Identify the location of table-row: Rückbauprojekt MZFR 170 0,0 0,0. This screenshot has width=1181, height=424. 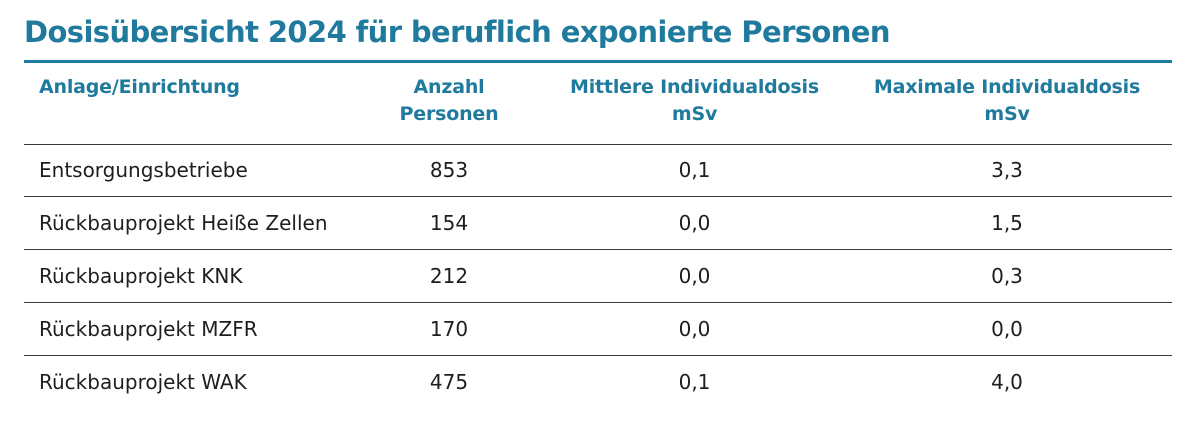
(598, 329).